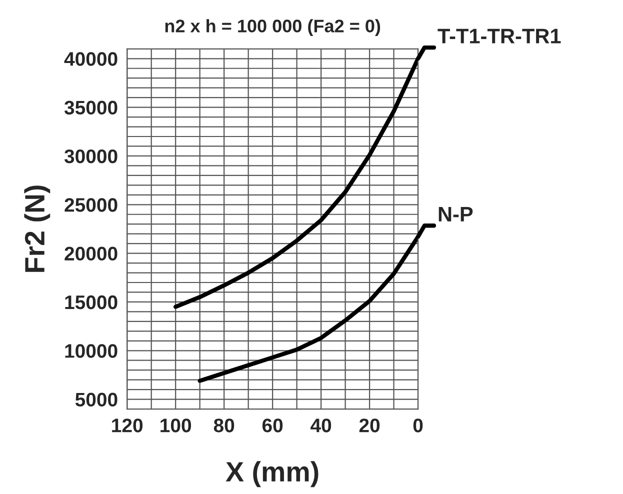  Describe the element at coordinates (96, 399) in the screenshot. I see `y-tick-label: 5000` at that location.